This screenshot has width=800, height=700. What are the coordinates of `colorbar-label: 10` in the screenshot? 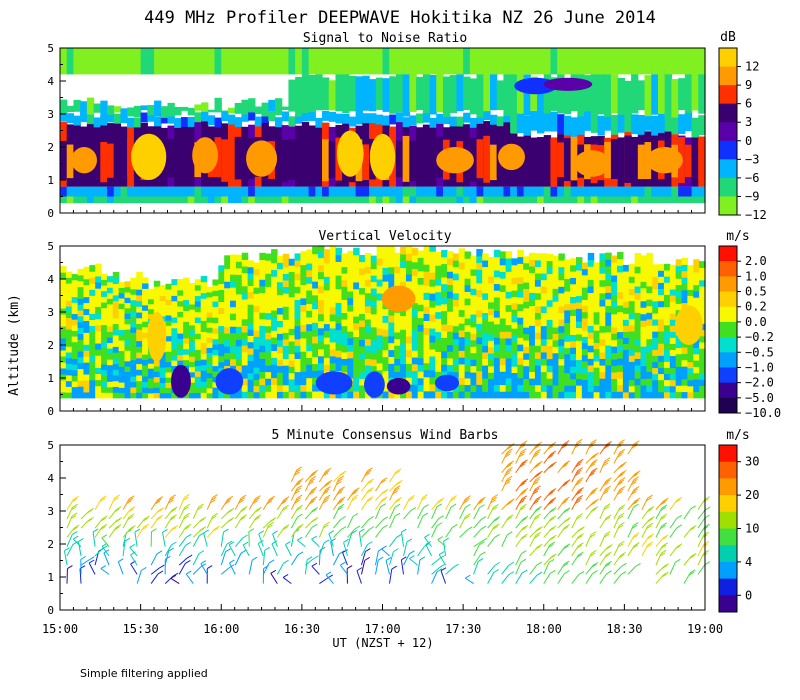 It's located at (752, 529).